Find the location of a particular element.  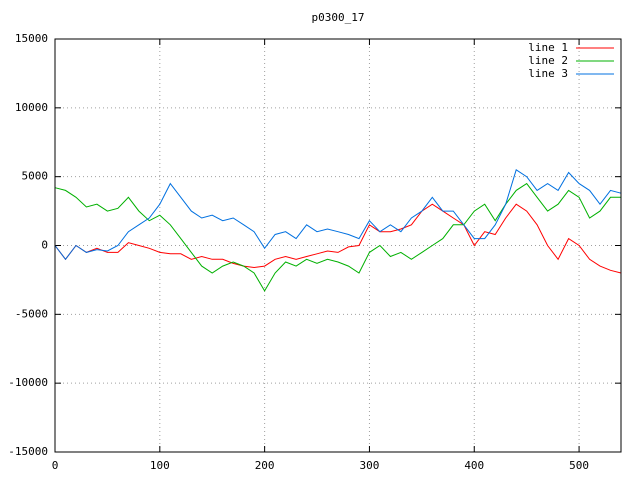

legend-label: line 1 is located at coordinates (548, 47).